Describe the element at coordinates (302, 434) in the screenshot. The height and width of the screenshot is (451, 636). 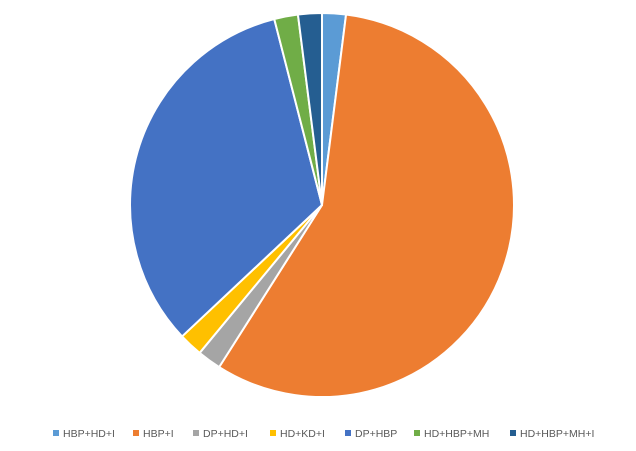
I see `legend-label: HD+KD+I` at that location.